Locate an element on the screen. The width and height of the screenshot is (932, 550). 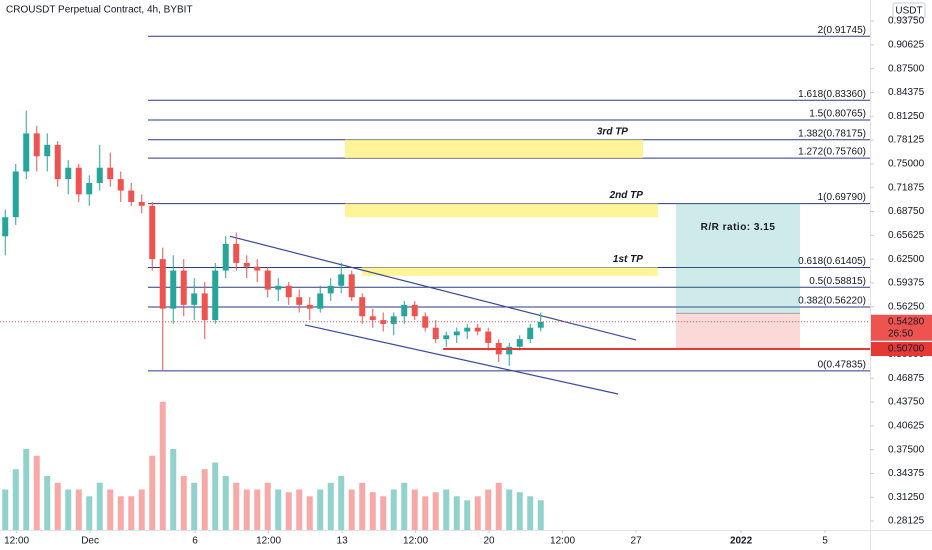
y-tick-label: 0.81250 is located at coordinates (906, 116).